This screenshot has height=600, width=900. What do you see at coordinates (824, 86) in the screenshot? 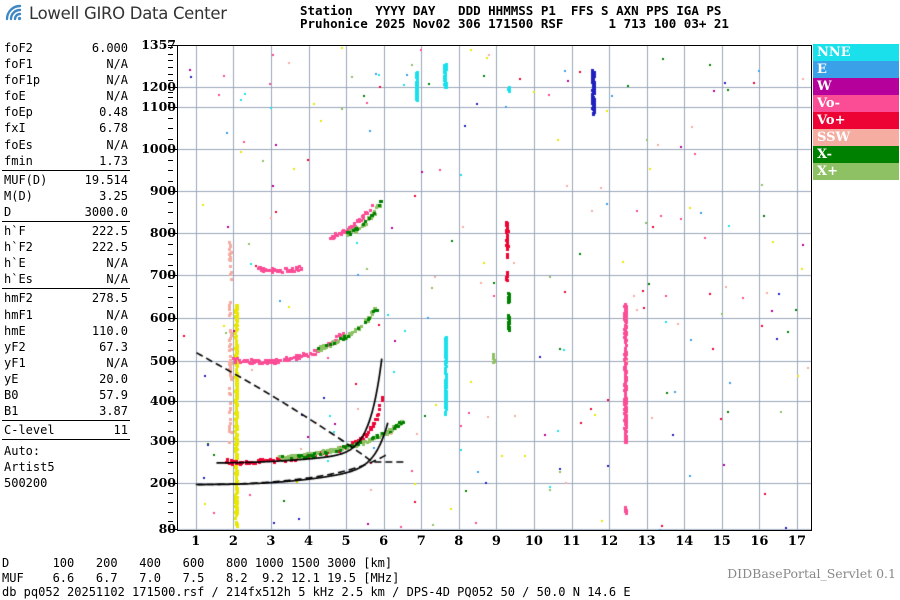
I see `legend-label: W` at bounding box center [824, 86].